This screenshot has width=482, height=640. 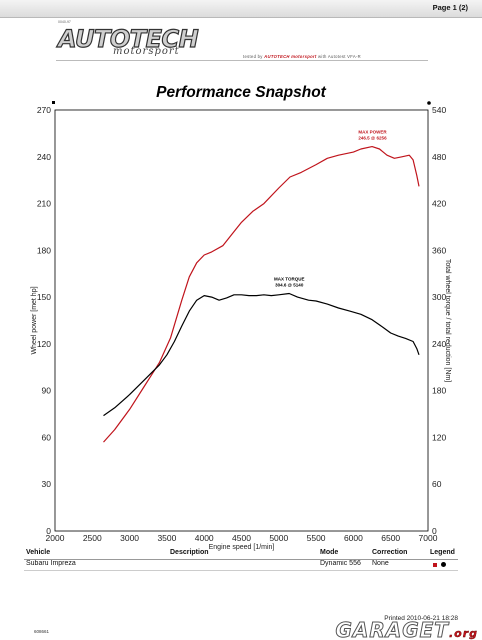 I want to click on x-tick-label: 6500, so click(x=390, y=538).